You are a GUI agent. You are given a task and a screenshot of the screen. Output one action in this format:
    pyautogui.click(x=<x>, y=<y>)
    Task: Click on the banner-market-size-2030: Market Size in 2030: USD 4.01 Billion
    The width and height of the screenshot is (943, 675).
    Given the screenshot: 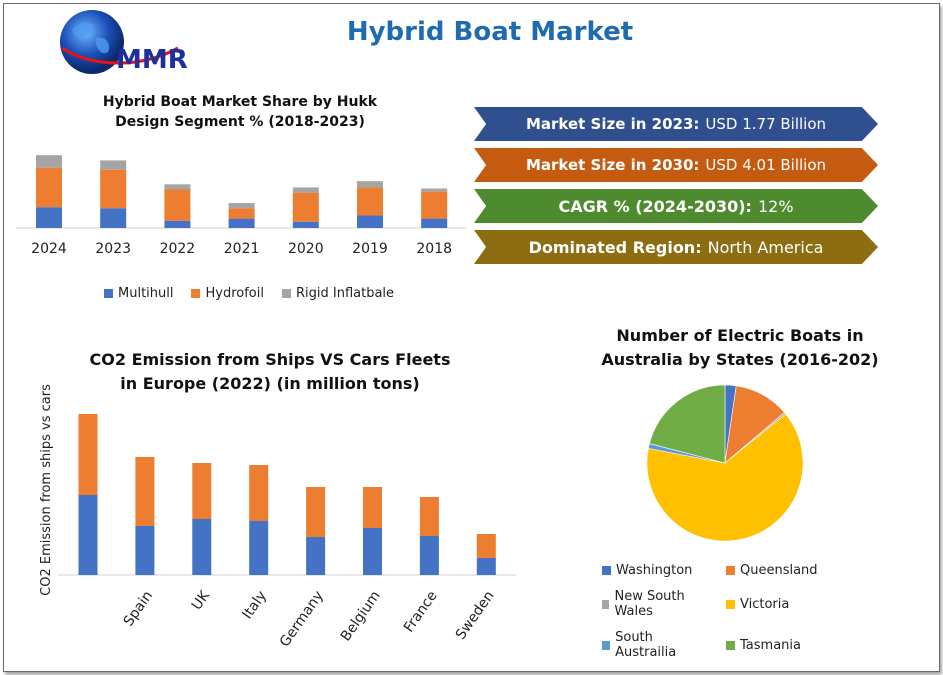 What is the action you would take?
    pyautogui.click(x=676, y=165)
    